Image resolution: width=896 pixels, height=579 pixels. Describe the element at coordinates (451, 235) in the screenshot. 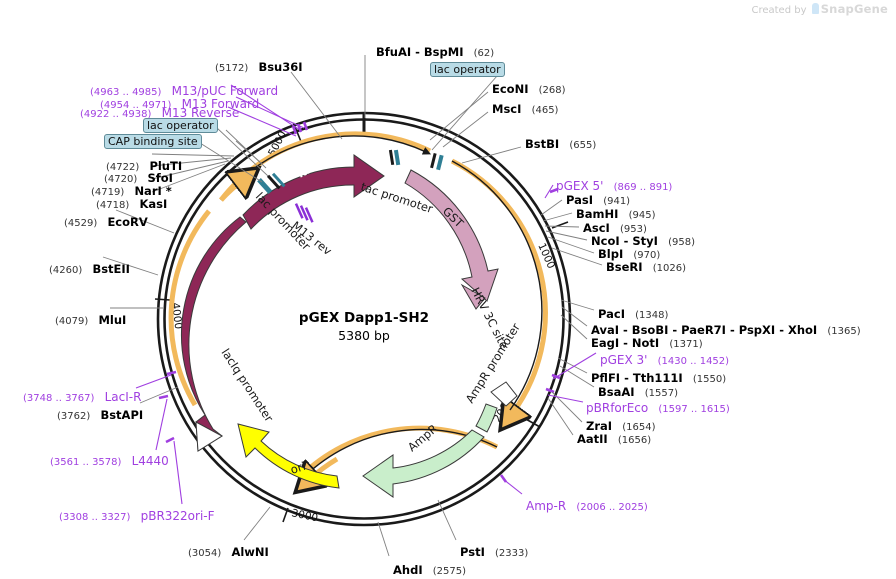

I see `arc-feature-GST: GST` at that location.